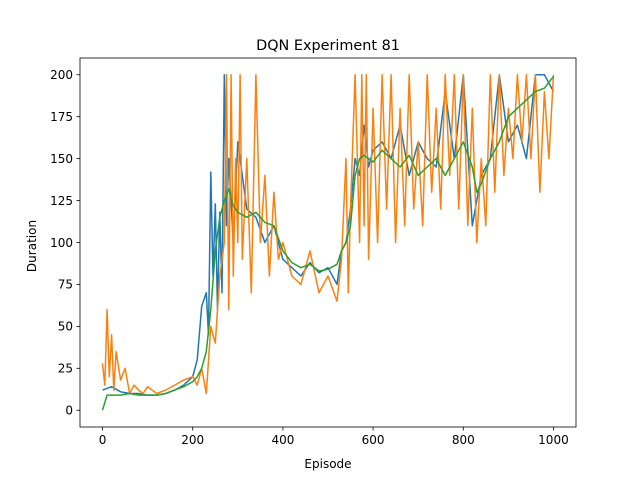 Image resolution: width=640 pixels, height=480 pixels. Describe the element at coordinates (103, 440) in the screenshot. I see `x-tick-label: 0` at that location.